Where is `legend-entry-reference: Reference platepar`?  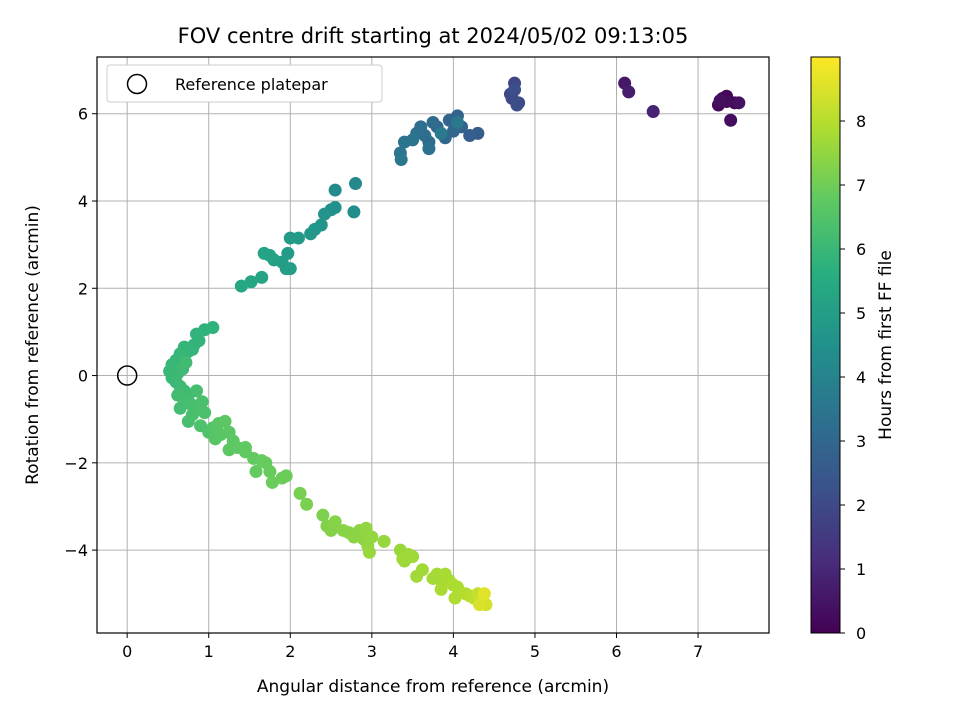
legend-entry-reference: Reference platepar is located at coordinates (251, 84).